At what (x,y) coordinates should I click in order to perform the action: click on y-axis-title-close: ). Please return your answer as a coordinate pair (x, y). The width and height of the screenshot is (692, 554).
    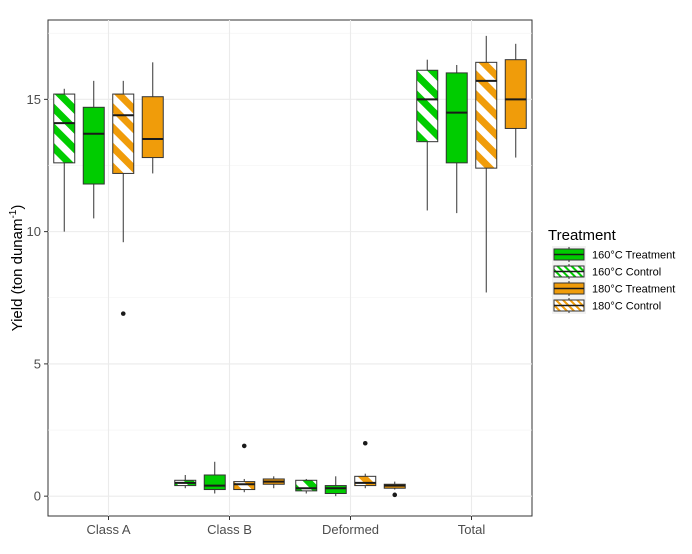
    Looking at the image, I should click on (17, 207).